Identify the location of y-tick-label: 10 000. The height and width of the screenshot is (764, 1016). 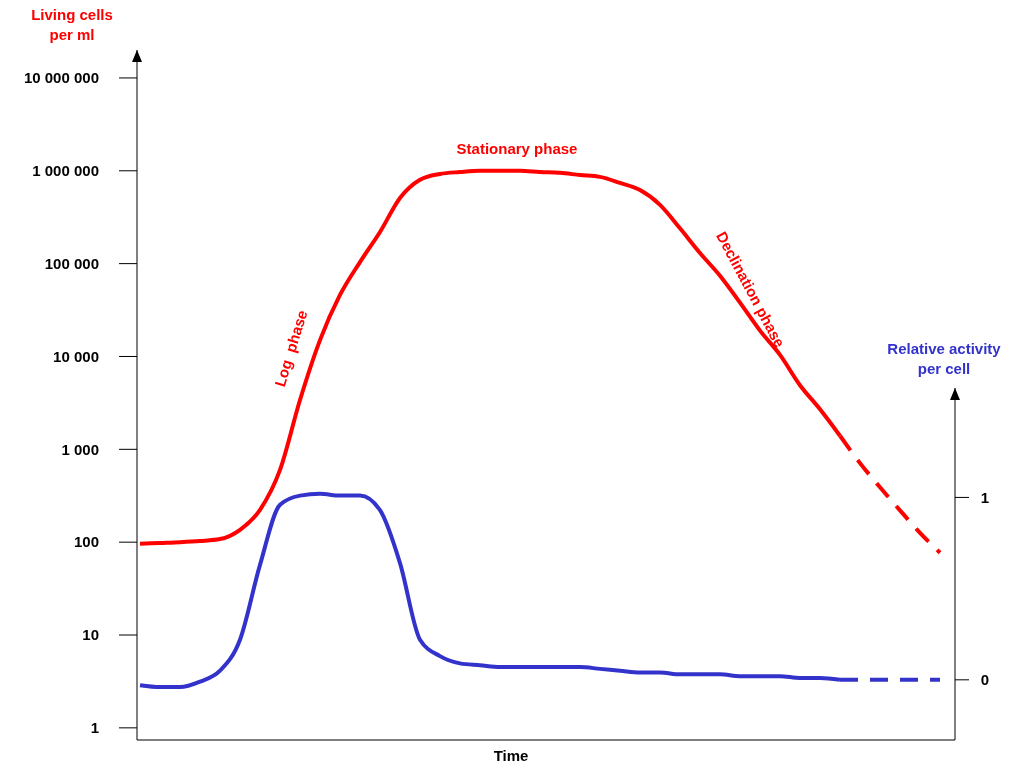
(76, 356).